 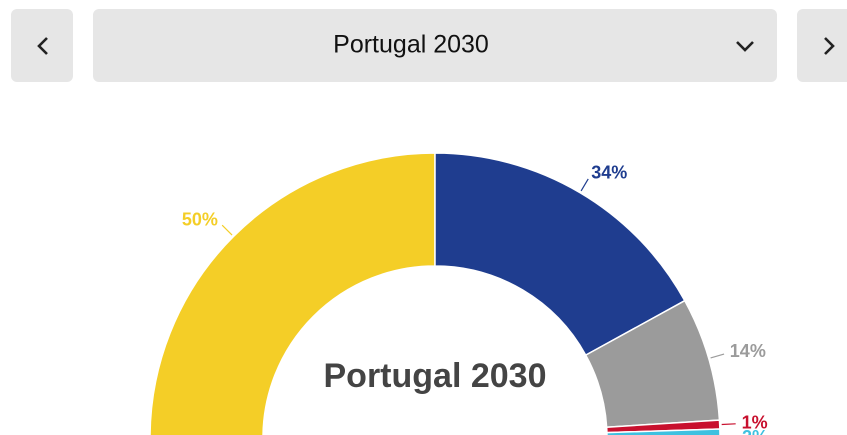 I want to click on selector, so click(x=435, y=45).